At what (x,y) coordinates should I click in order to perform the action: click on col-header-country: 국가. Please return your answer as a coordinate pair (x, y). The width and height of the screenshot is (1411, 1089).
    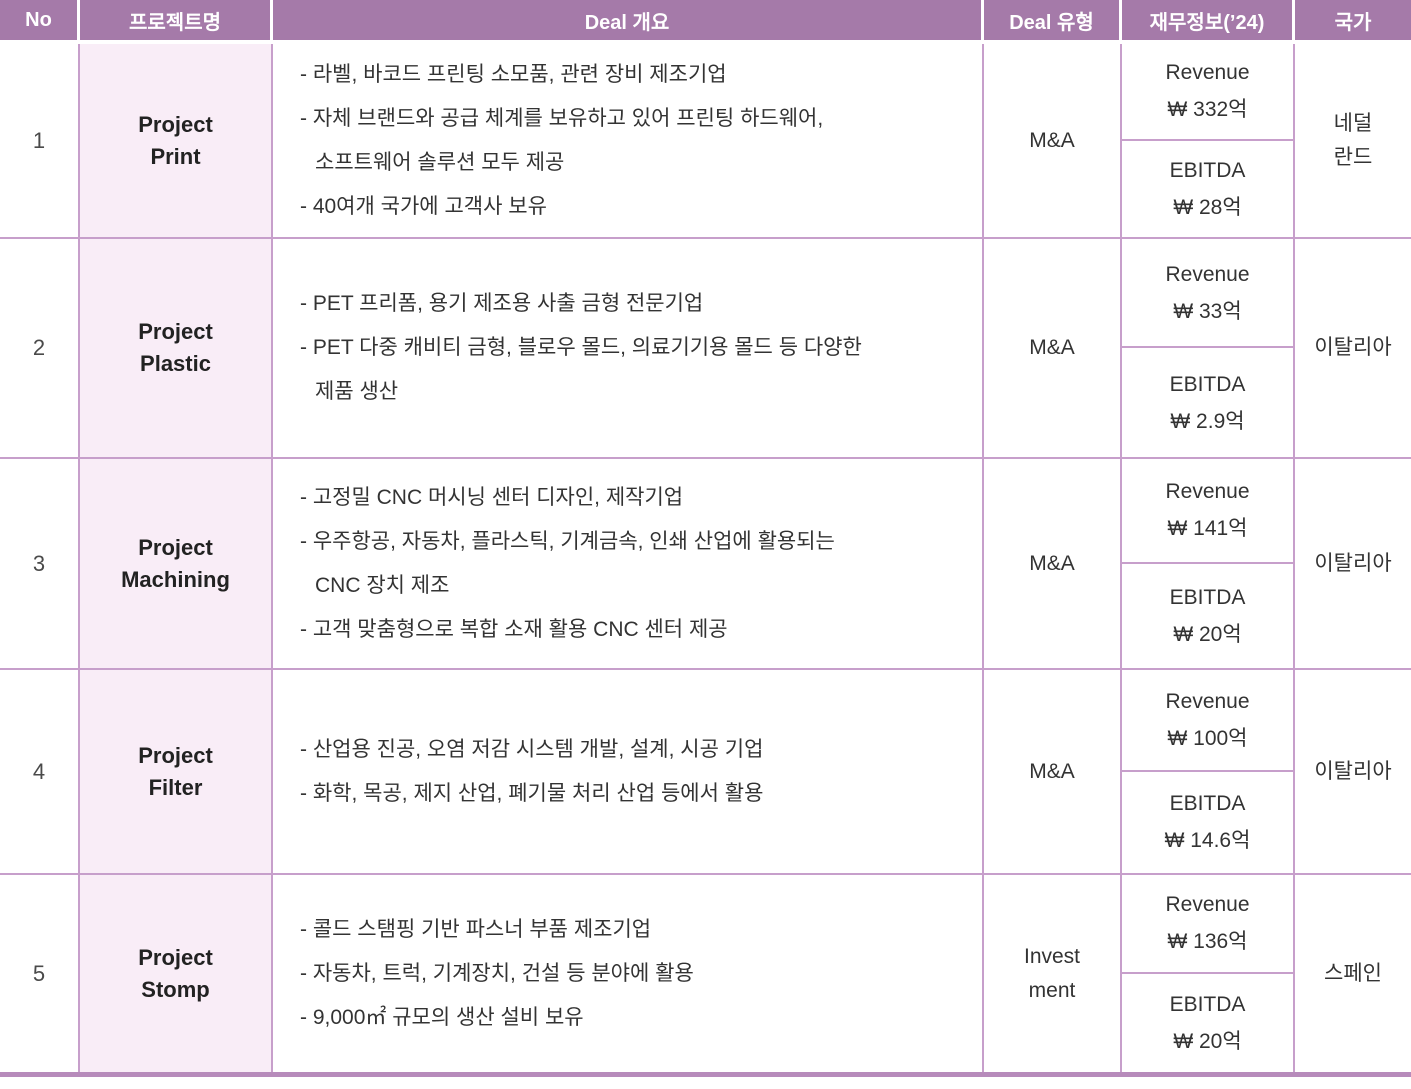
    Looking at the image, I should click on (1353, 20).